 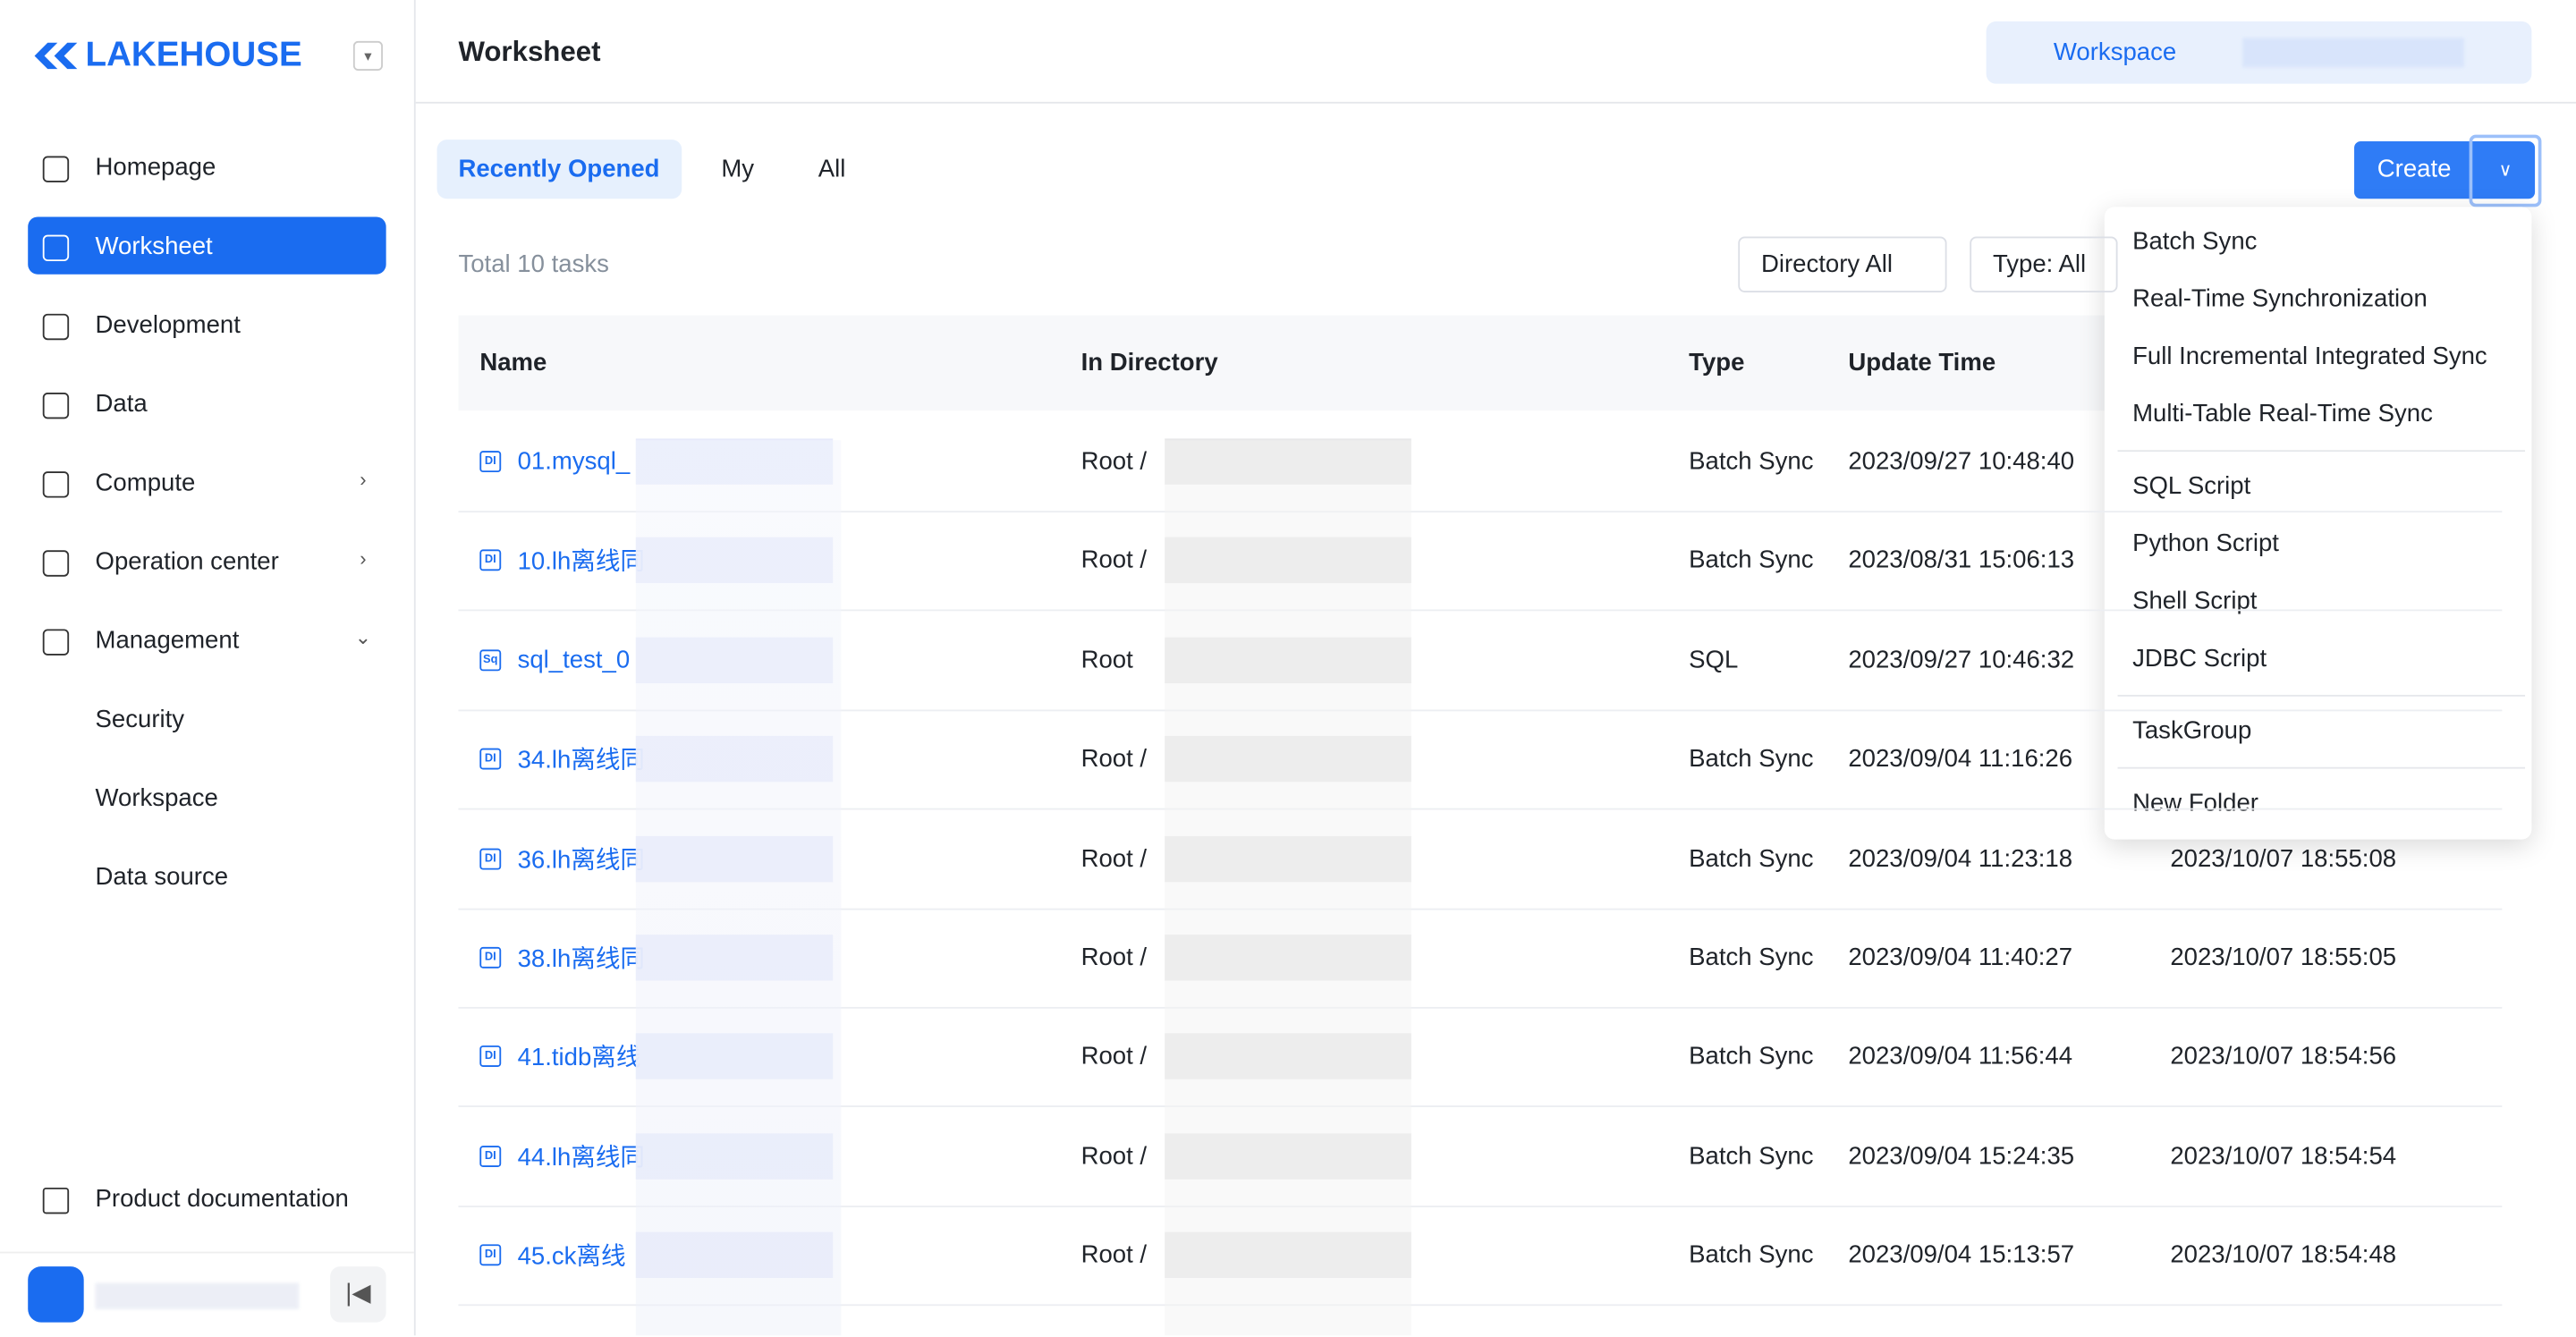 What do you see at coordinates (363, 637) in the screenshot?
I see `nav-chevron: ⌄` at bounding box center [363, 637].